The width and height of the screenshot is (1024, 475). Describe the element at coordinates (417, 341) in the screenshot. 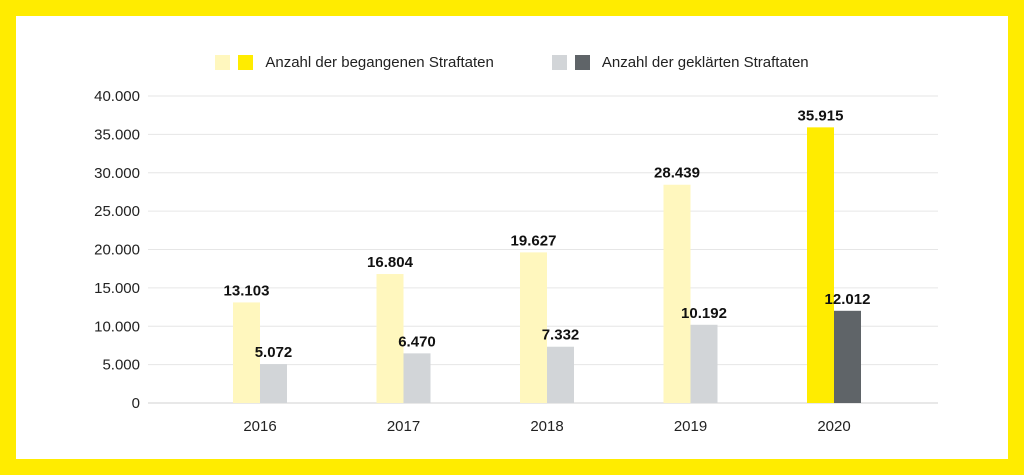

I see `value-label-solved: 6.470` at that location.